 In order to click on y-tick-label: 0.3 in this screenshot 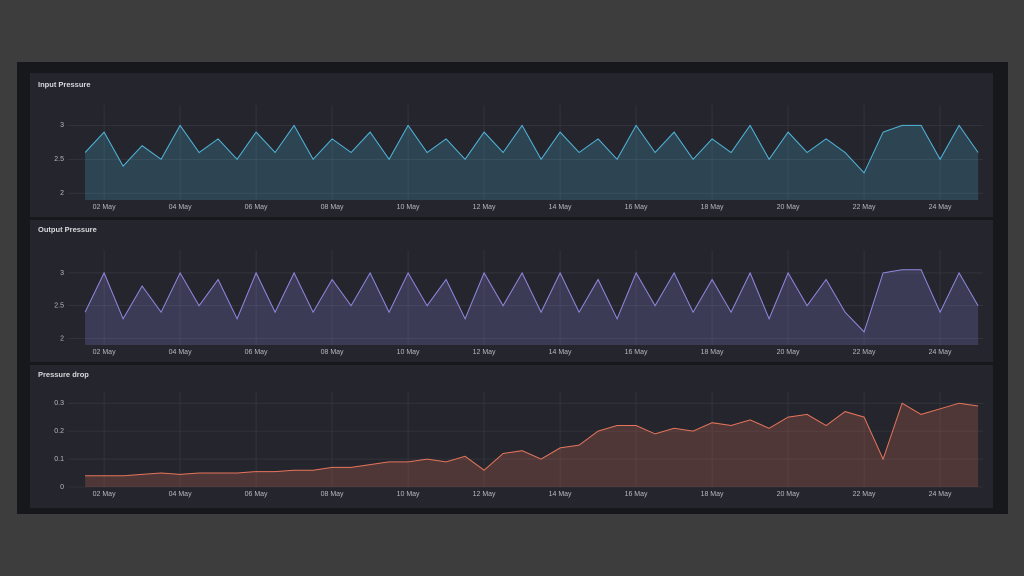, I will do `click(59, 403)`.